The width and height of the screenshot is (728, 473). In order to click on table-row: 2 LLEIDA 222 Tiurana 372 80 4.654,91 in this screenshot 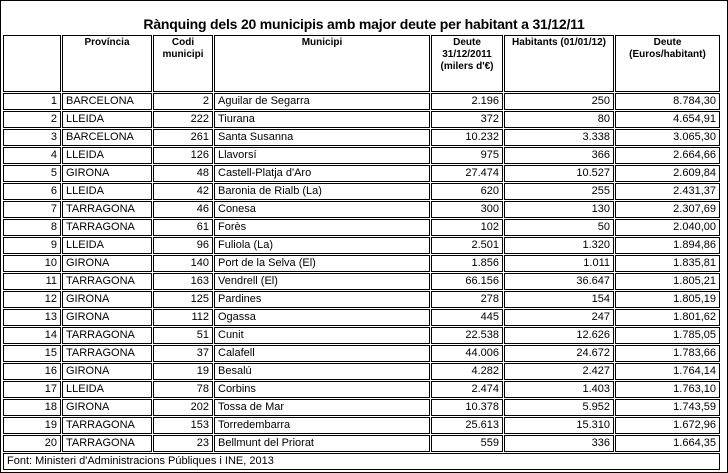, I will do `click(361, 119)`.